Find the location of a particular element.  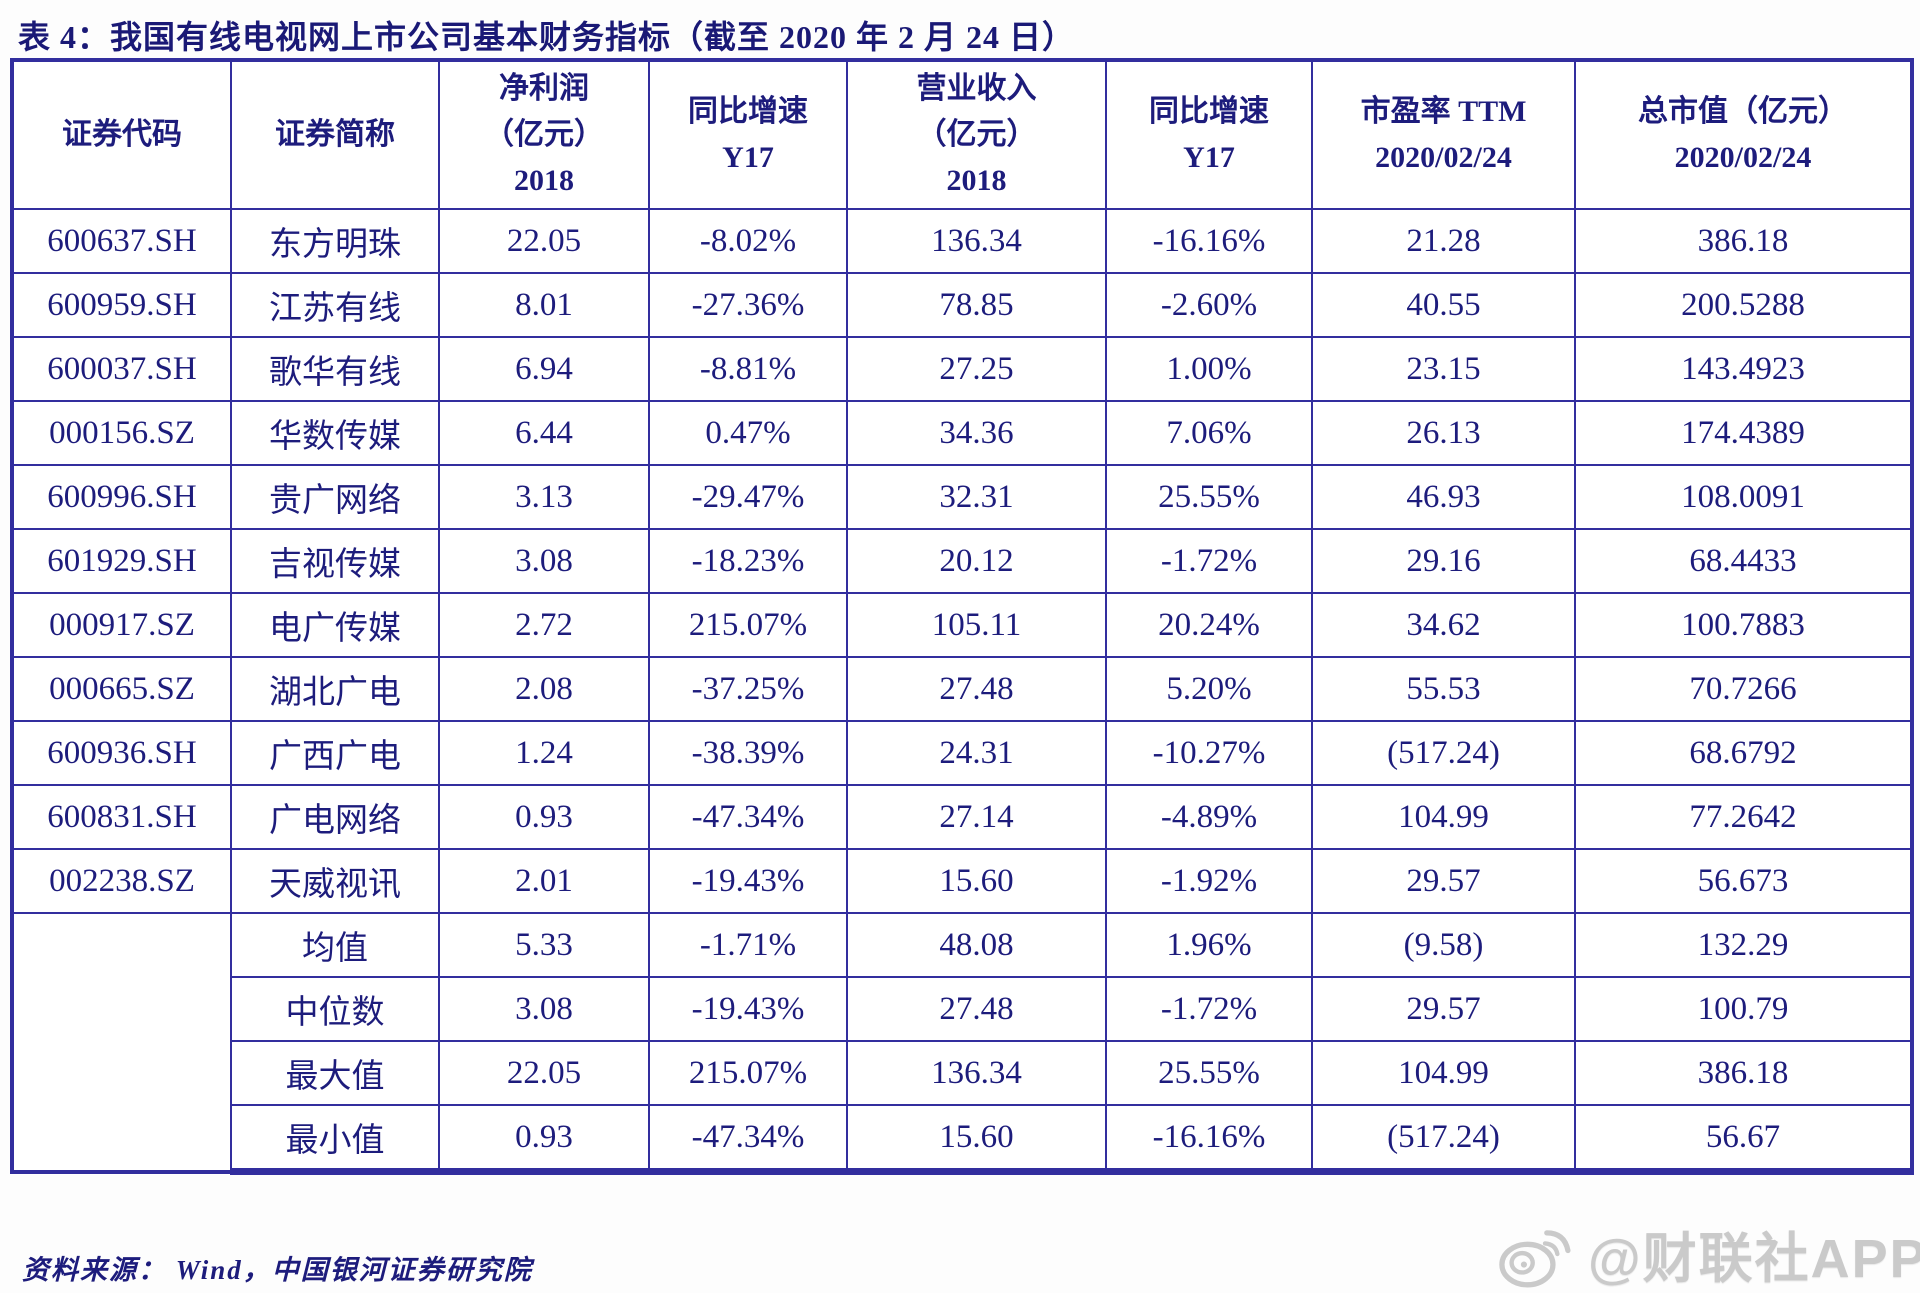

cell-market-cap: 56.67 is located at coordinates (1743, 1139).